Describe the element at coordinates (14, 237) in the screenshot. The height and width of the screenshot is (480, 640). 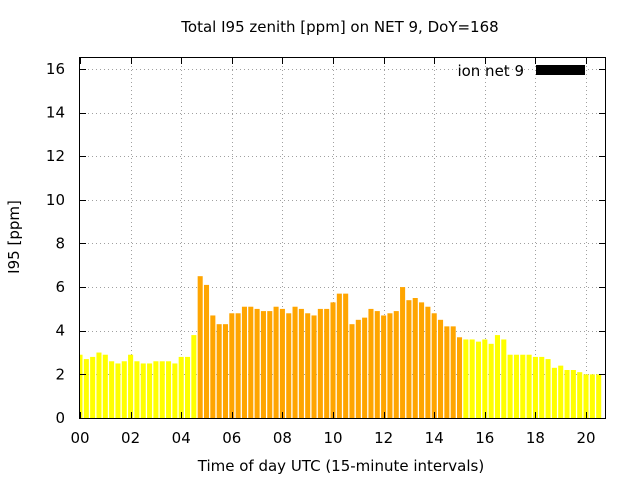
I see `y-axis-label: I95 [ppm]` at that location.